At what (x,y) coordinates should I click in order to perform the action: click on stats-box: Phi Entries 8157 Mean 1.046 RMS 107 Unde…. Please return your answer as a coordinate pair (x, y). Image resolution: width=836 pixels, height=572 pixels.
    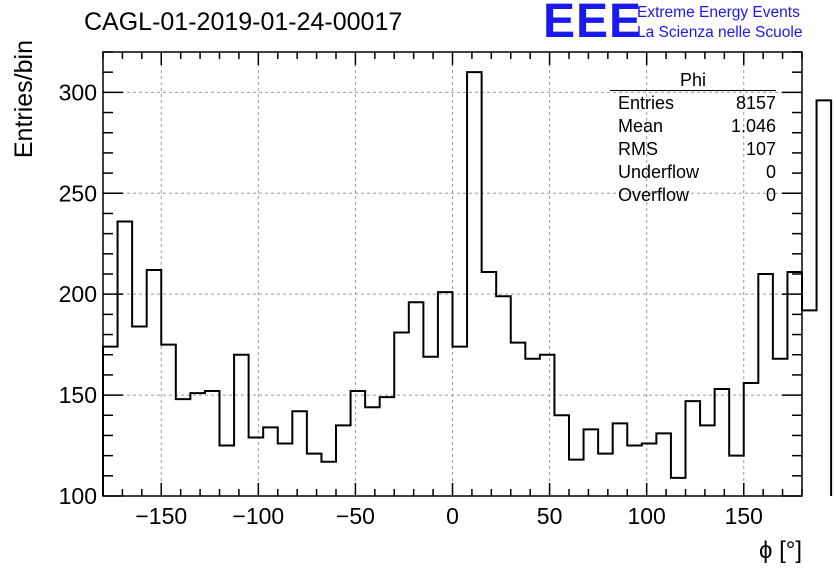
    Looking at the image, I should click on (693, 137).